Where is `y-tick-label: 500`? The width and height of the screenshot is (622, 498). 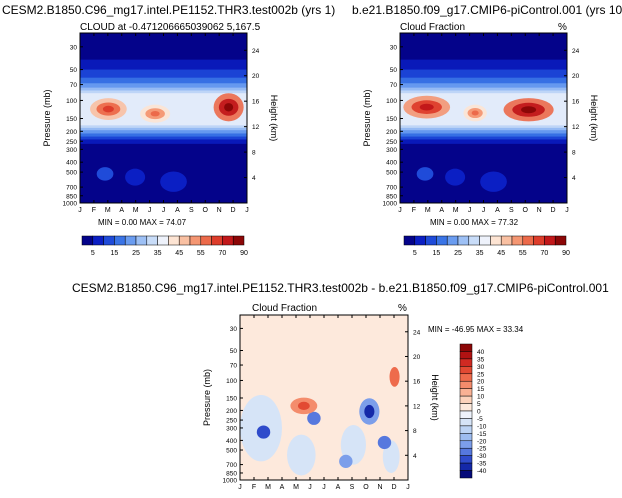
y-tick-label: 500 is located at coordinates (391, 173).